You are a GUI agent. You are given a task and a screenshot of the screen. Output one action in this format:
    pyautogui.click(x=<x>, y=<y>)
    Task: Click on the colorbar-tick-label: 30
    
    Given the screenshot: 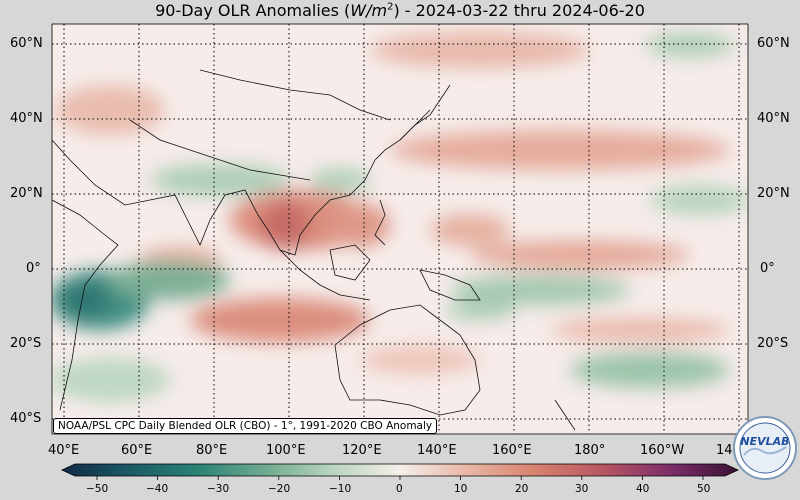 What is the action you would take?
    pyautogui.click(x=582, y=489)
    